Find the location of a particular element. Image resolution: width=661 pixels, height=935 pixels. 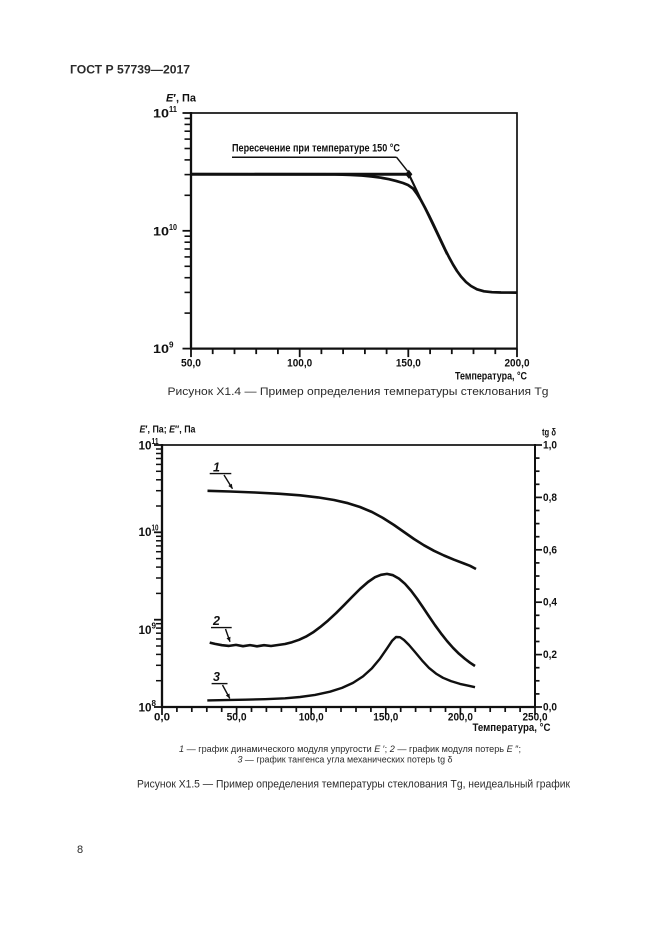

svg-text: 0,4 is located at coordinates (550, 603).